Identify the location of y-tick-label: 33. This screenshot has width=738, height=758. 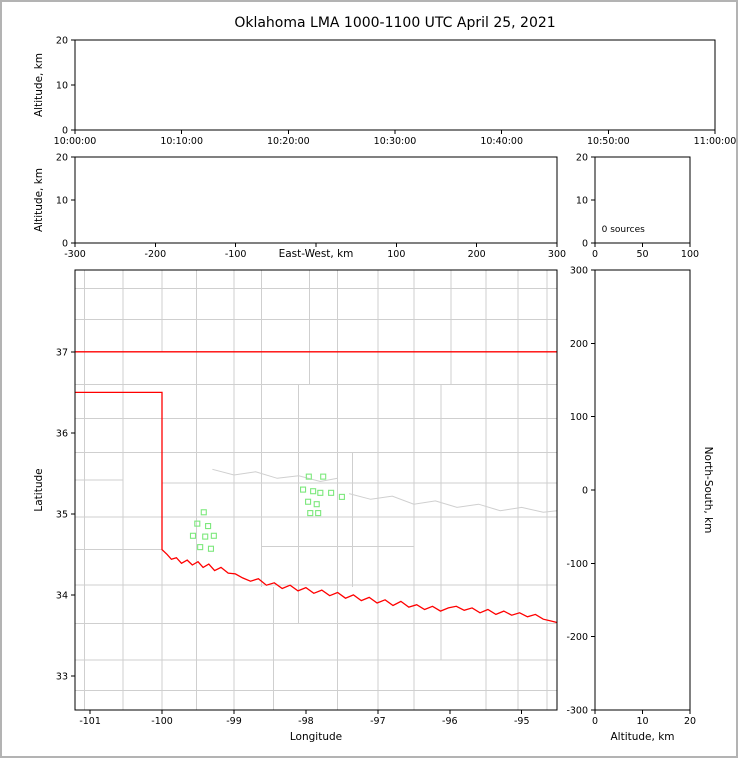
(62, 676).